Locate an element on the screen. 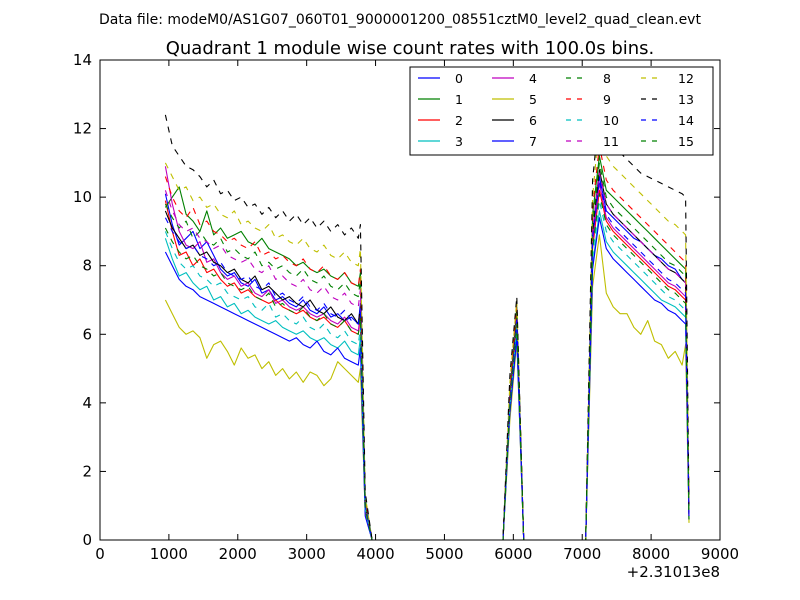 This screenshot has height=600, width=800. legend-label: 2 is located at coordinates (459, 120).